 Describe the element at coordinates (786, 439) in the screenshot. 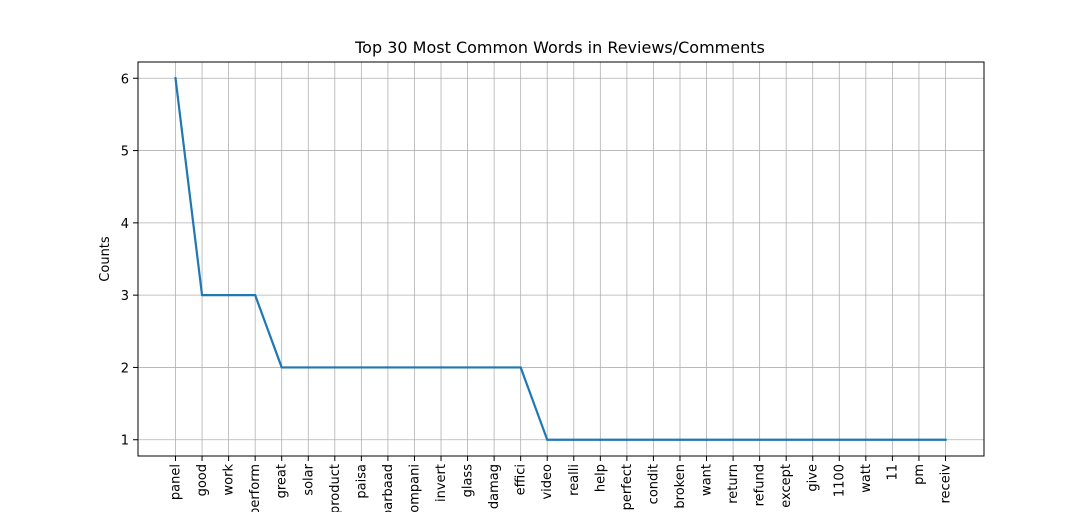

I see `data-point-except` at that location.